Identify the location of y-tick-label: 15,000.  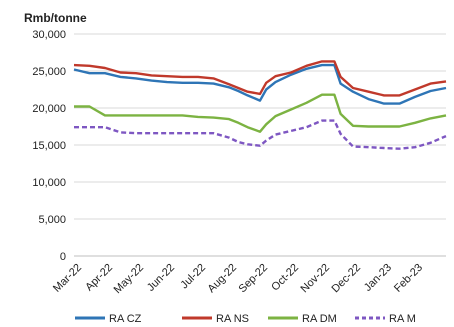
(49, 146).